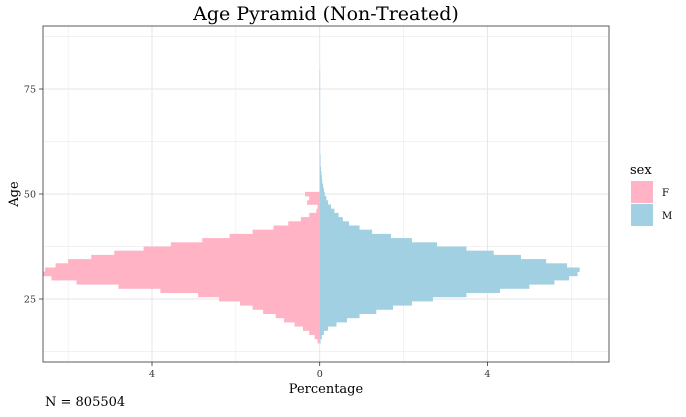 This screenshot has height=417, width=686. What do you see at coordinates (30, 195) in the screenshot?
I see `y-tick-label: 50` at bounding box center [30, 195].